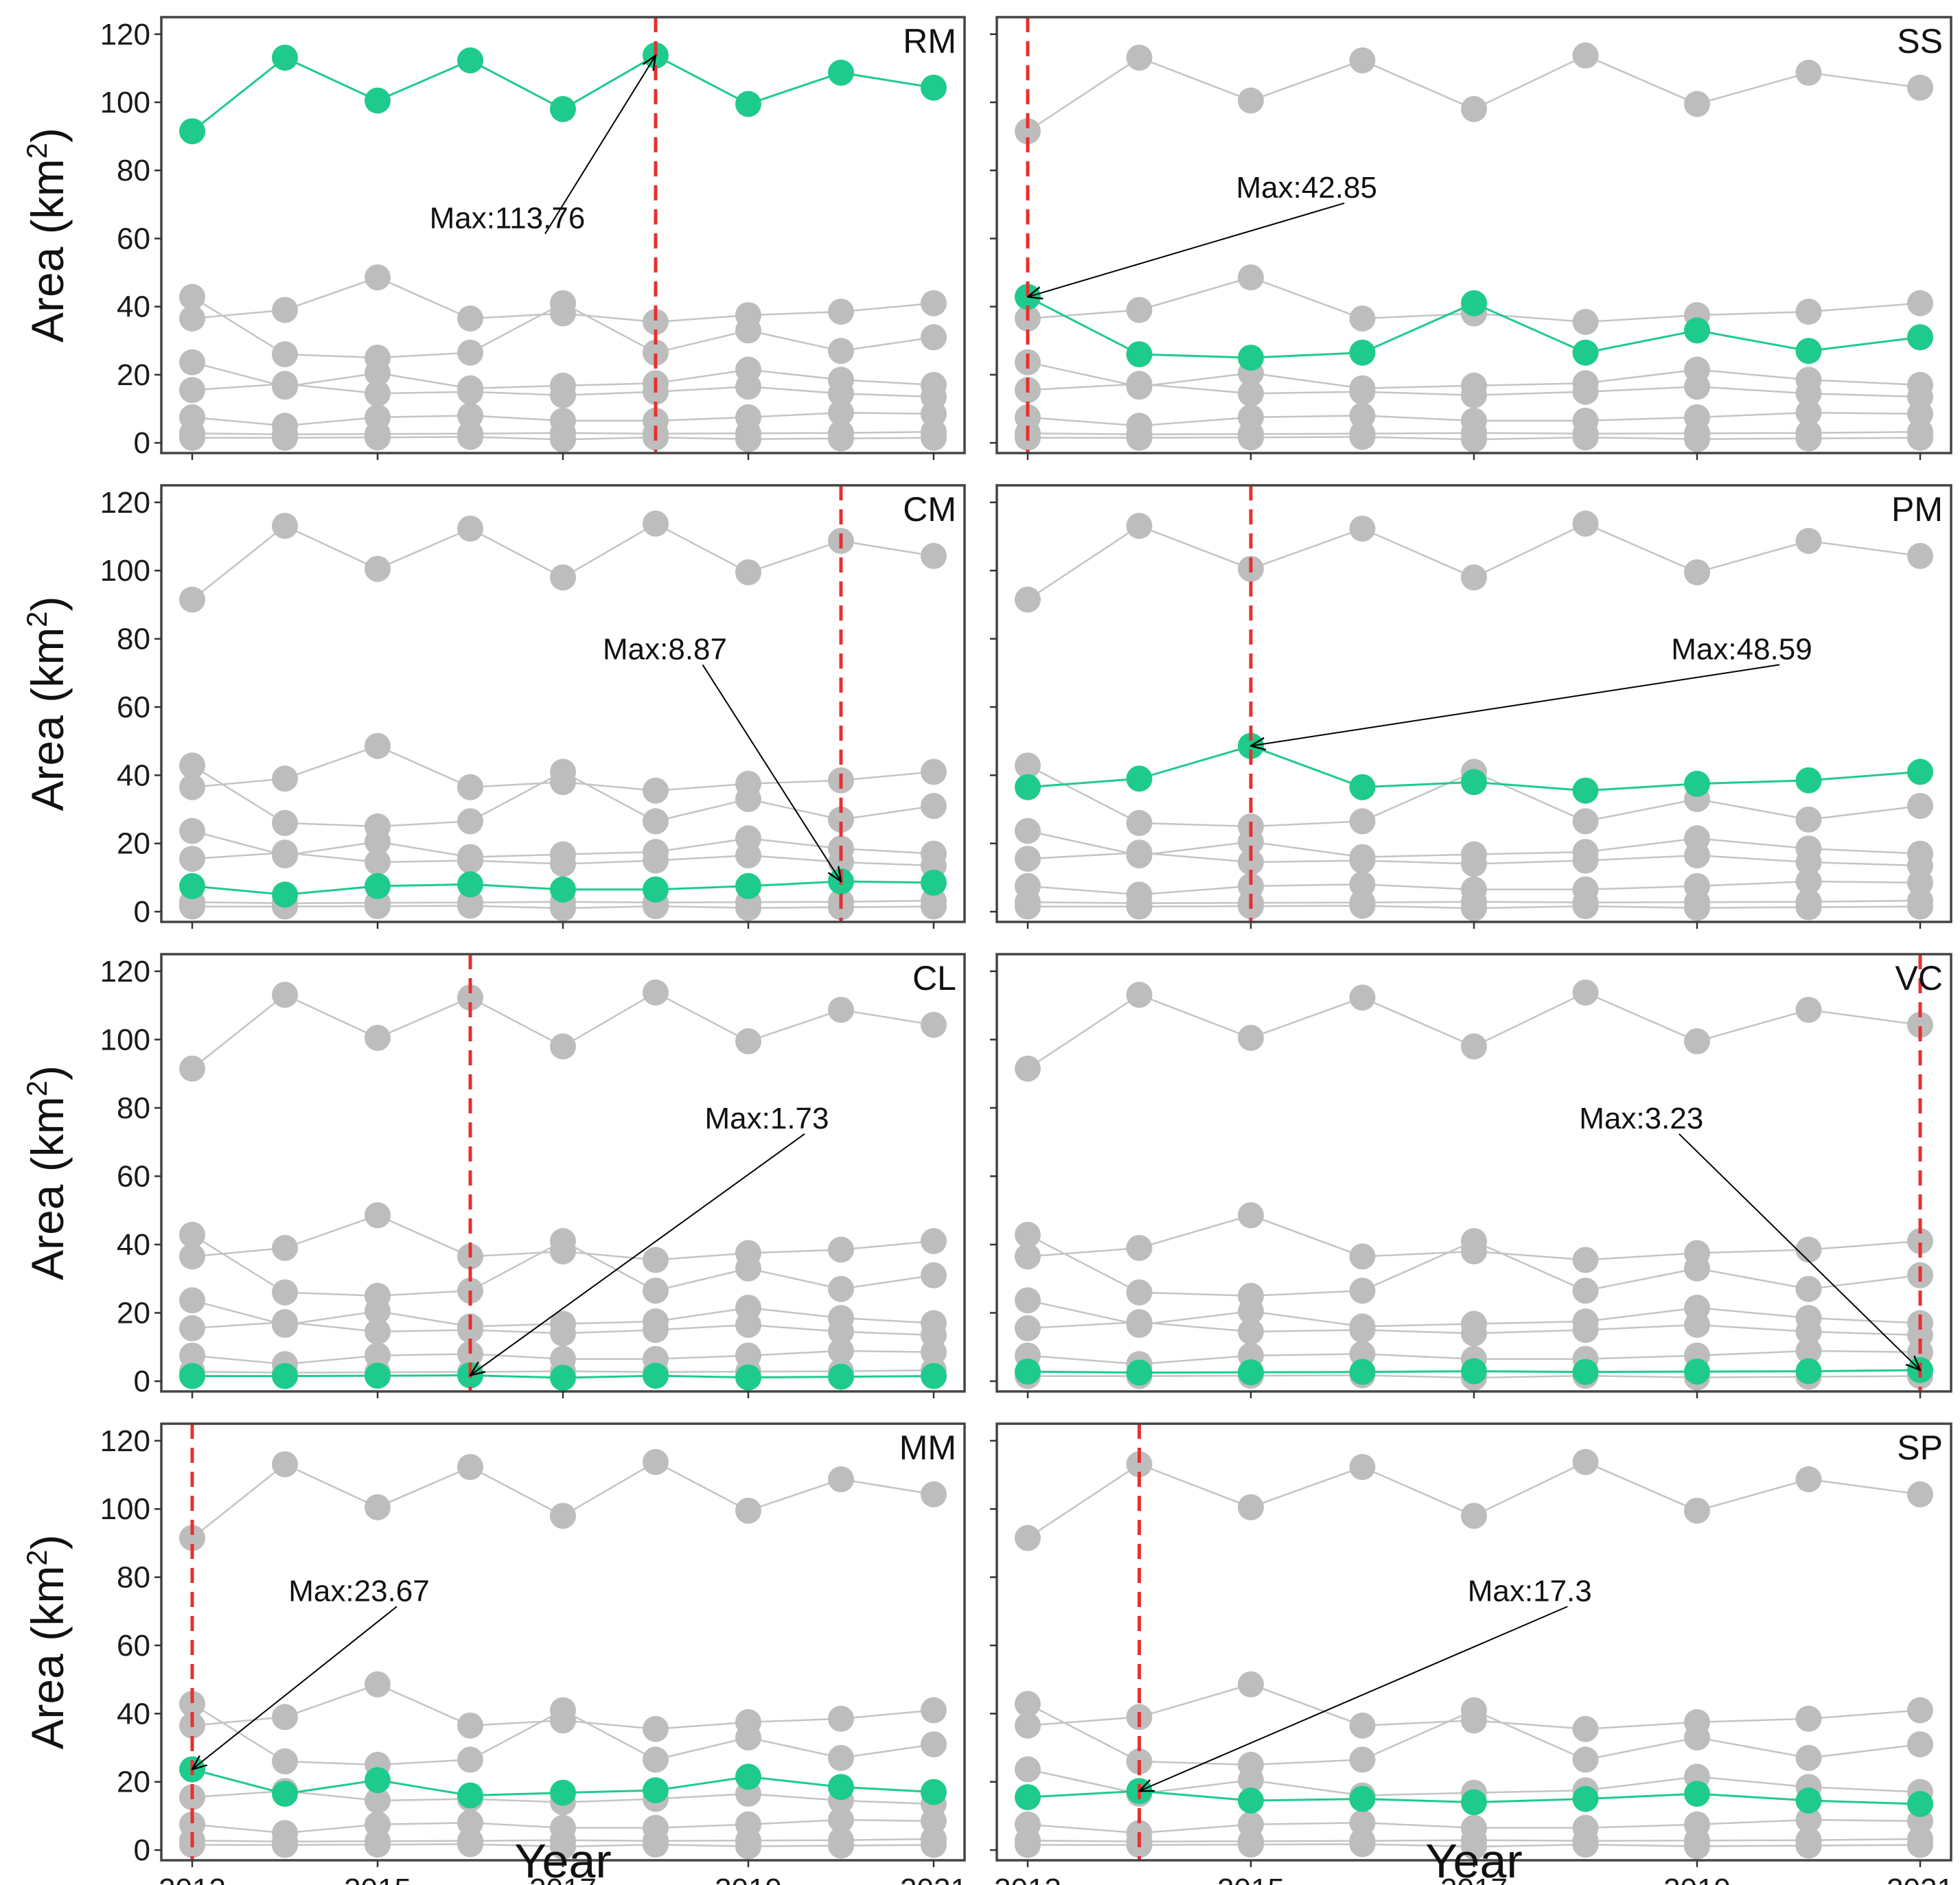  Describe the element at coordinates (1362, 318) in the screenshot. I see `data-point-pm-2016` at that location.